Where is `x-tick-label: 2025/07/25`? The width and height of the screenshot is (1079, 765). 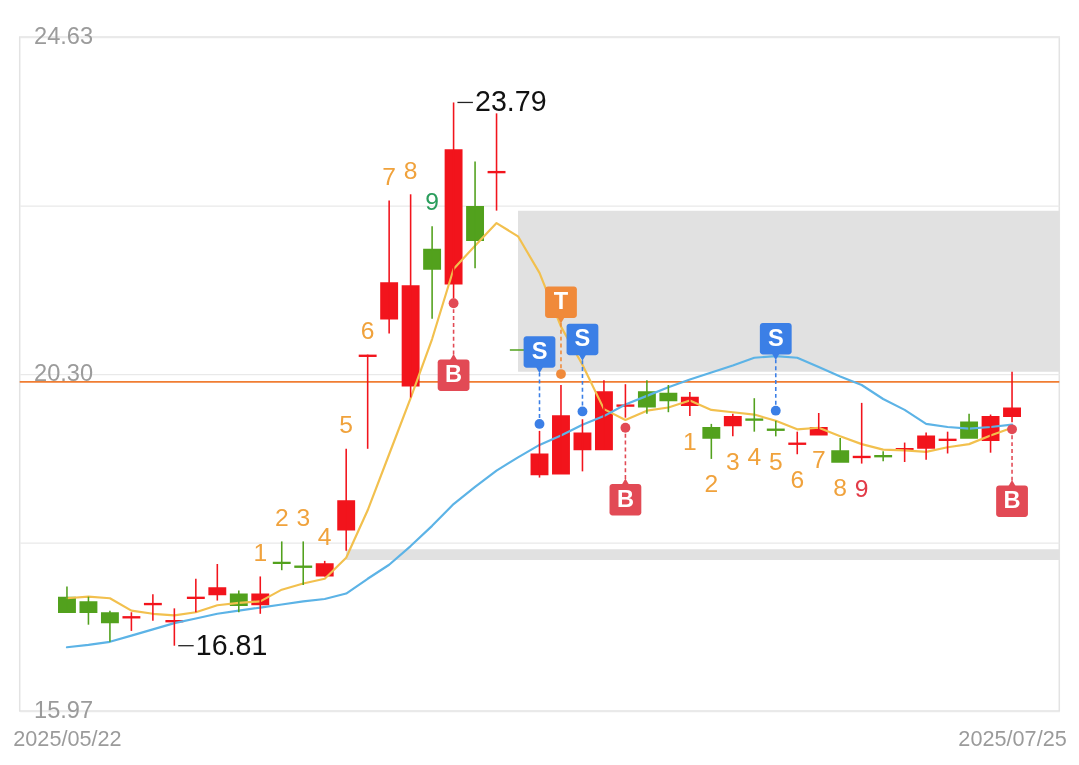
x-tick-label: 2025/07/25 is located at coordinates (1012, 739).